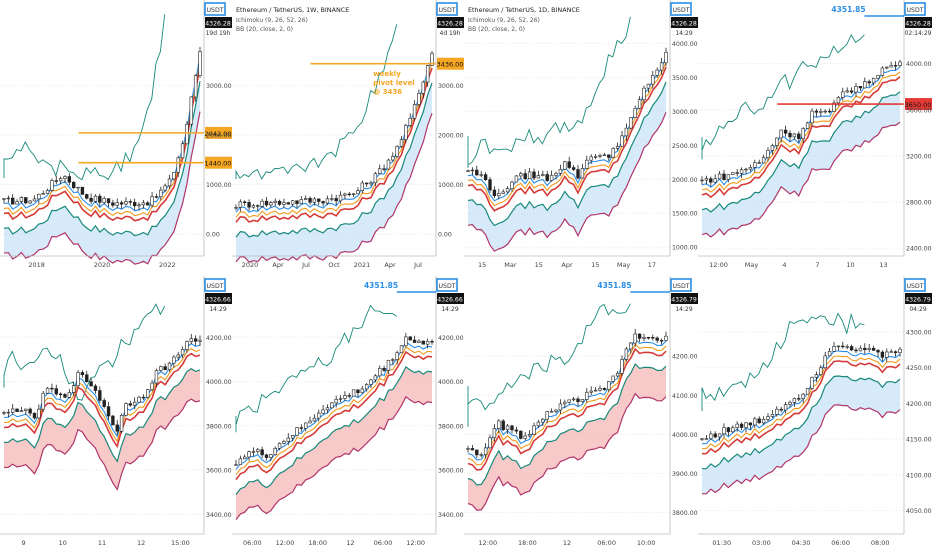 Image resolution: width=932 pixels, height=550 pixels. Describe the element at coordinates (681, 285) in the screenshot. I see `symbol-box` at that location.